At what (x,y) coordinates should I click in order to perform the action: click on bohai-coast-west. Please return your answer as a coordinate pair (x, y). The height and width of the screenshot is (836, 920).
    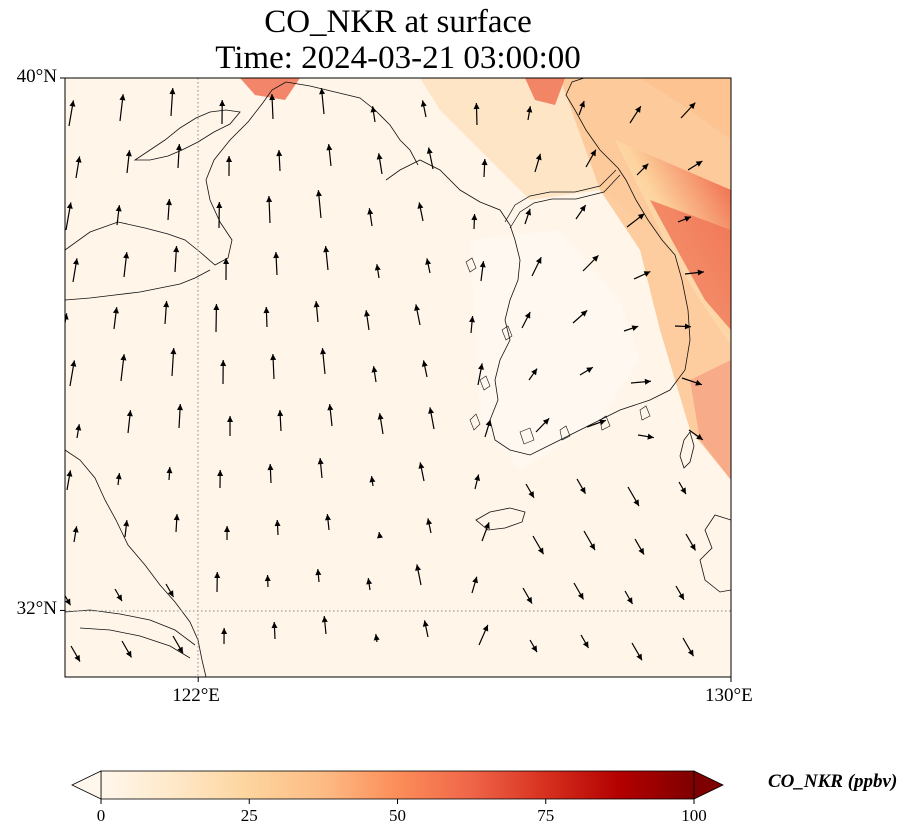
    Looking at the image, I should click on (138, 285).